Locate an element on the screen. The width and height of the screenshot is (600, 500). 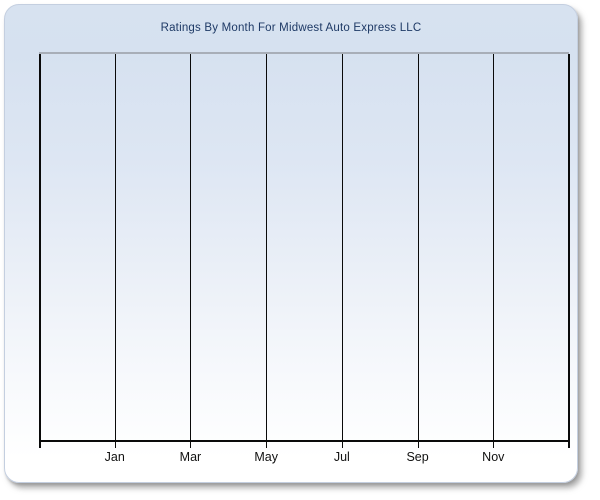
x-axis-labels: Jan Mar May Jul Sep Nov is located at coordinates (304, 458).